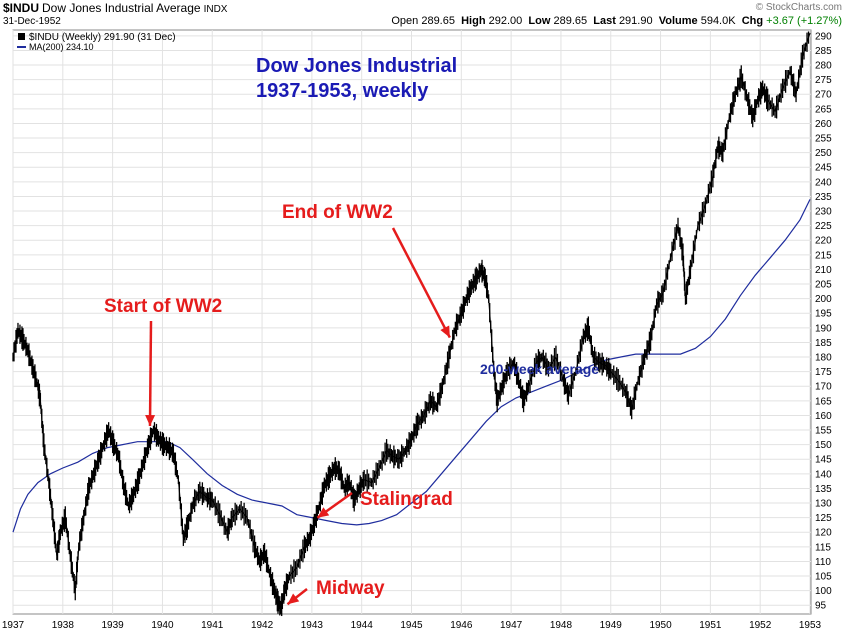 The width and height of the screenshot is (850, 633). I want to click on x-tick-label: 1950, so click(660, 625).